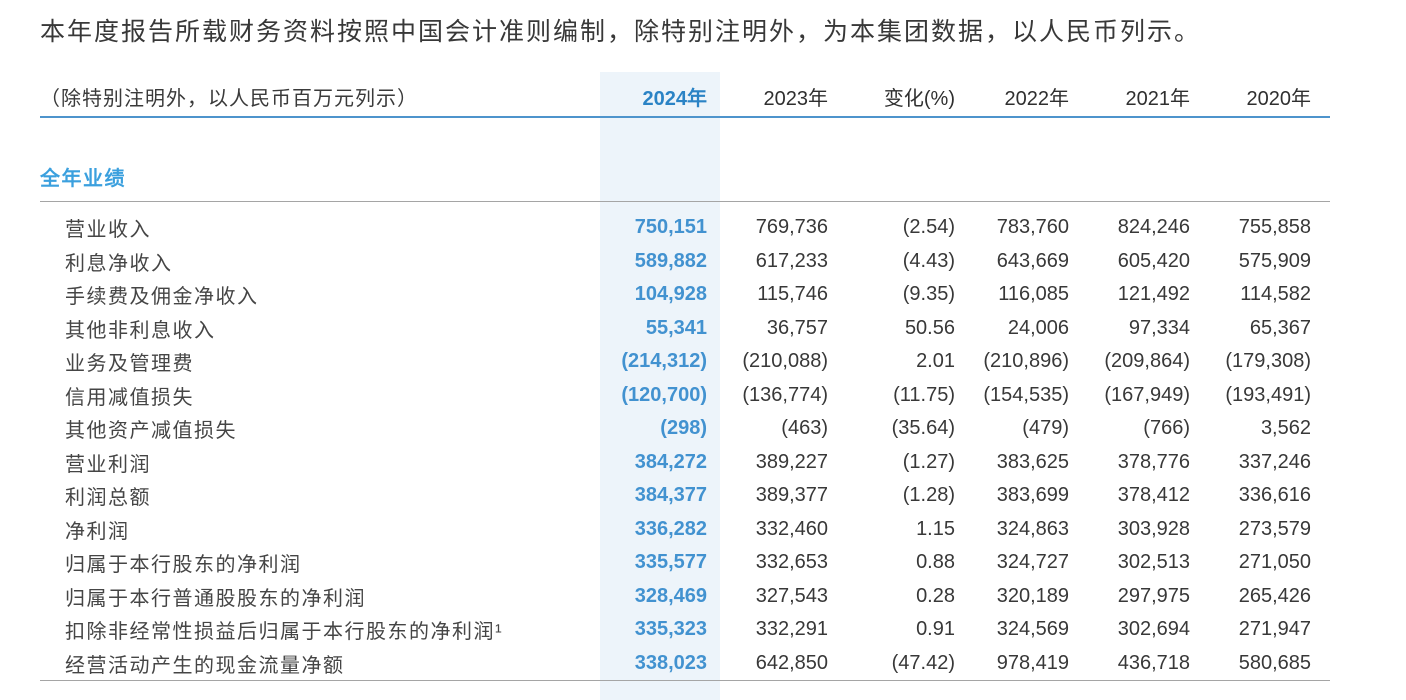 The image size is (1406, 700). I want to click on value-2024: 328,469, so click(670, 595).